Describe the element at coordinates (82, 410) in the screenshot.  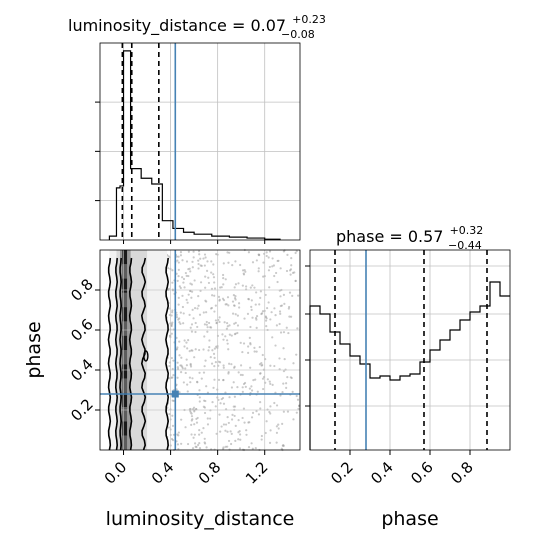
I see `joint-ytick-label-0: 0.2` at that location.